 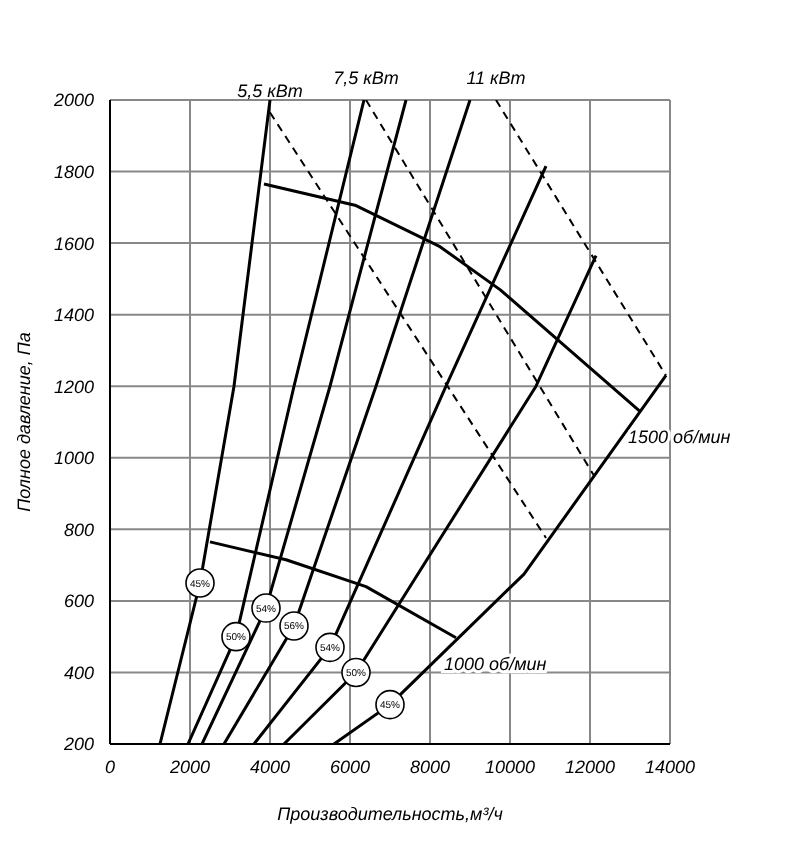 What do you see at coordinates (390, 814) in the screenshot?
I see `x-axis-title: Производительность,м³/ч` at bounding box center [390, 814].